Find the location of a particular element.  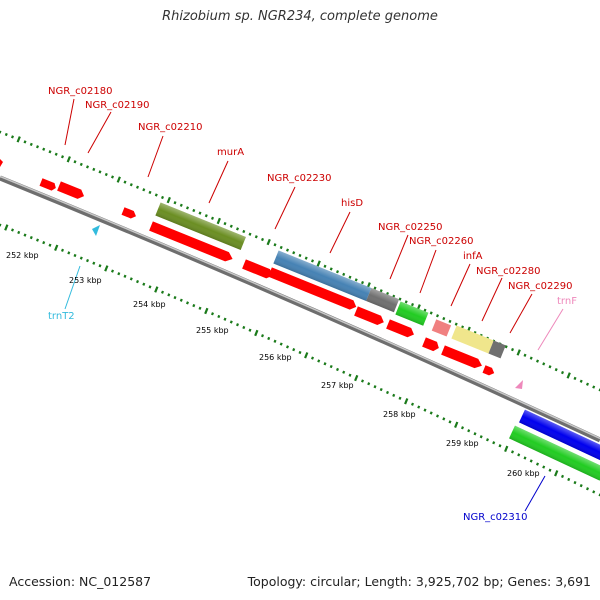

gene-label-trnF: trnF is located at coordinates (567, 301).